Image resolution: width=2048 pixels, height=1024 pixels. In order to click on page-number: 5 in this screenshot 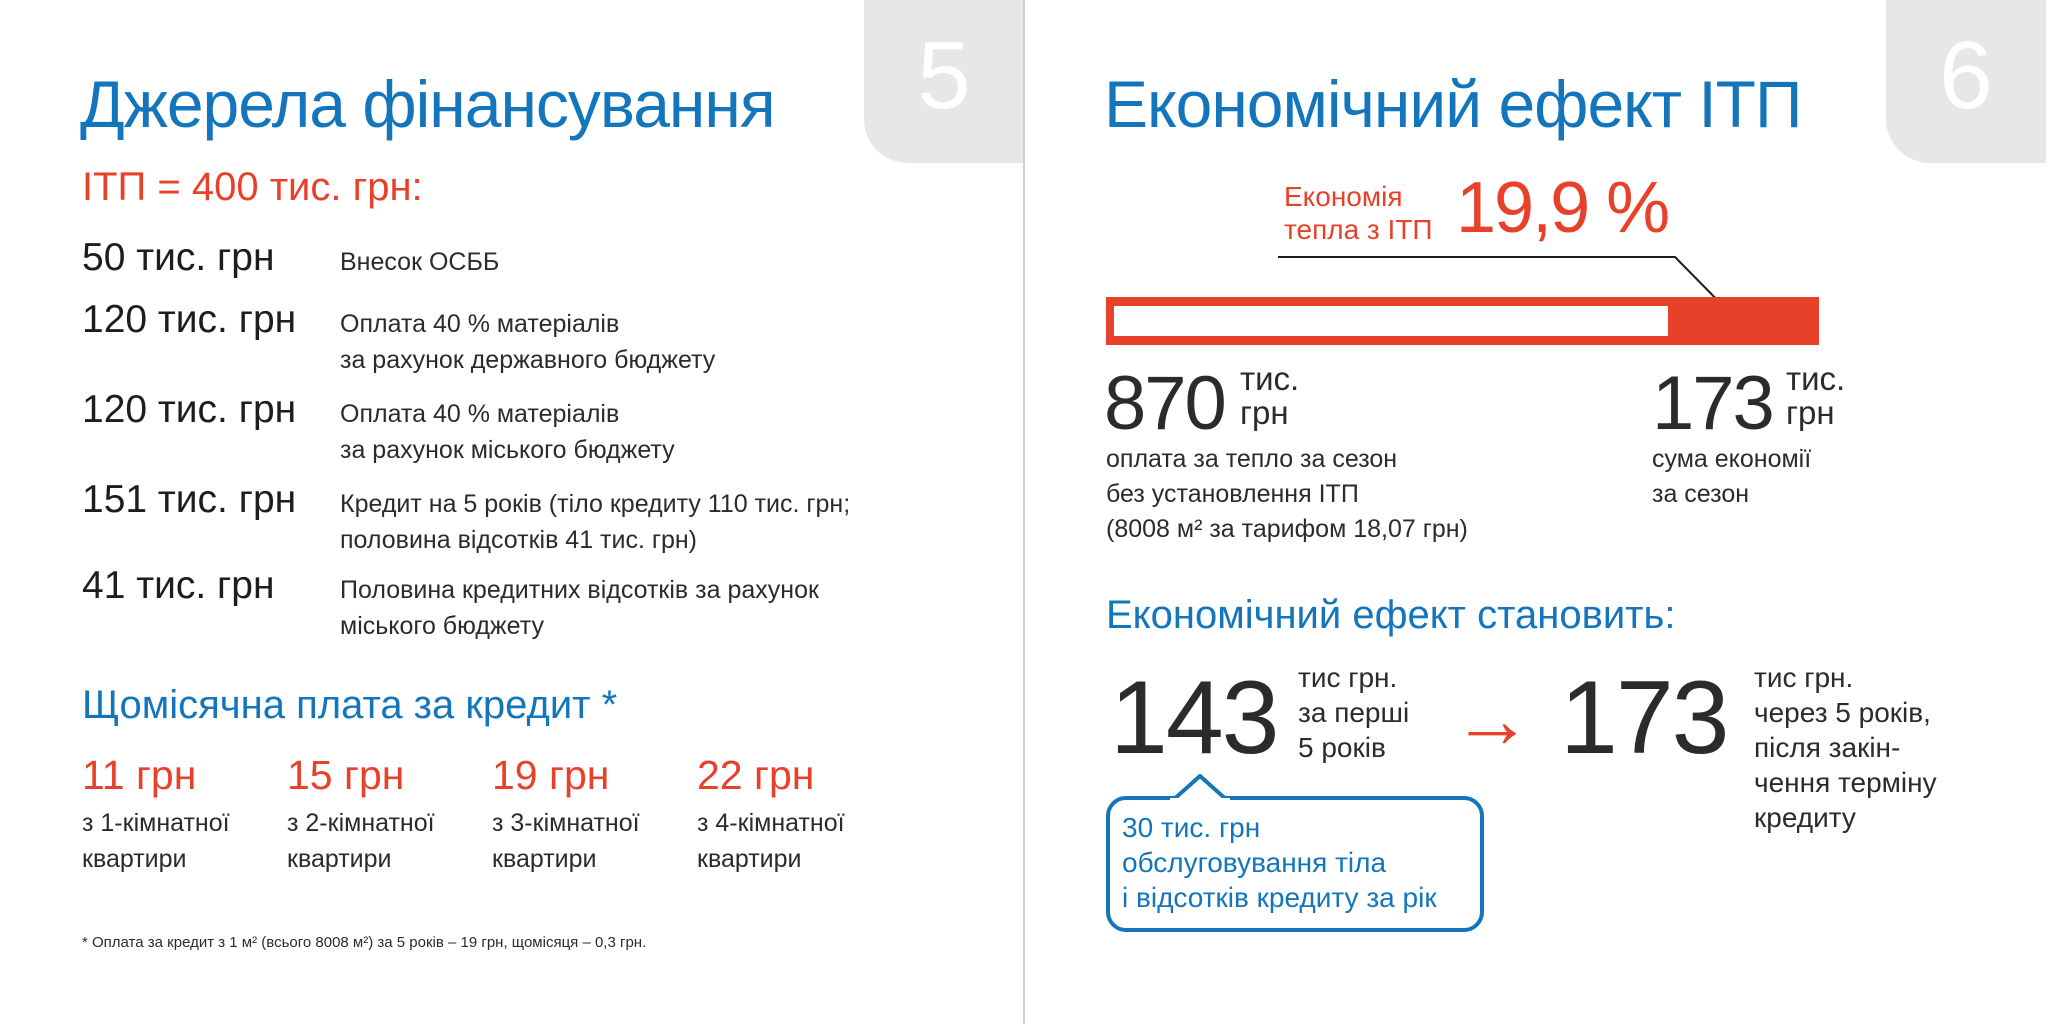, I will do `click(944, 75)`.